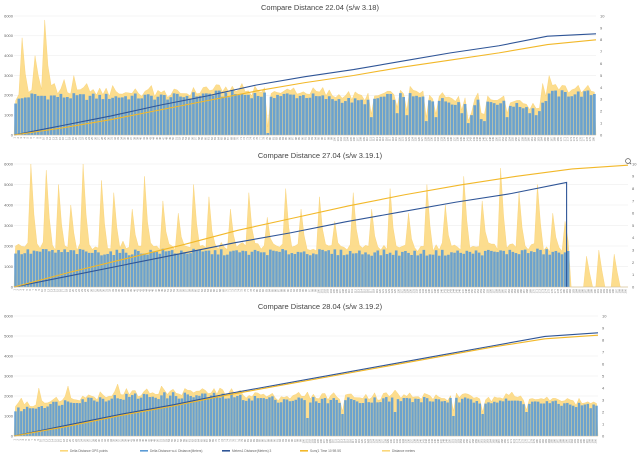  What do you see at coordinates (628, 161) in the screenshot?
I see `resize-handle-icon` at bounding box center [628, 161].